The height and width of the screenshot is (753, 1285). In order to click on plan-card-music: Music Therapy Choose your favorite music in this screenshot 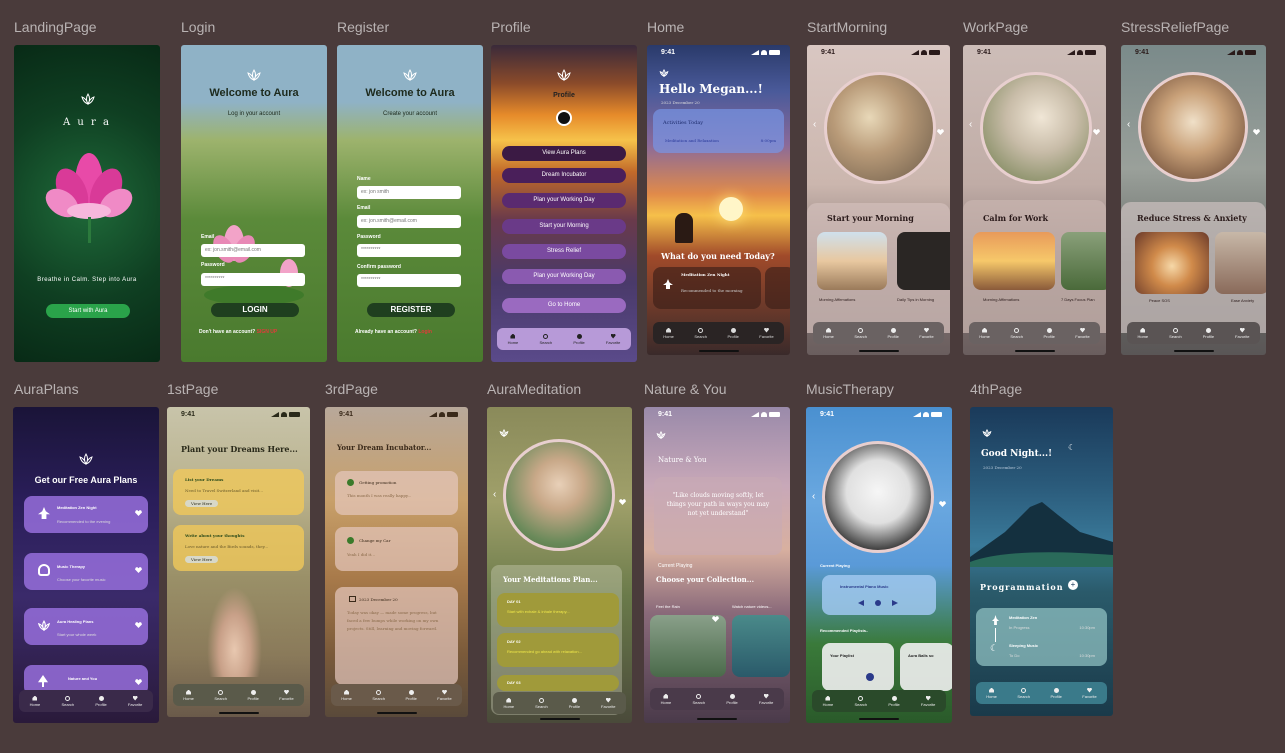, I will do `click(86, 571)`.